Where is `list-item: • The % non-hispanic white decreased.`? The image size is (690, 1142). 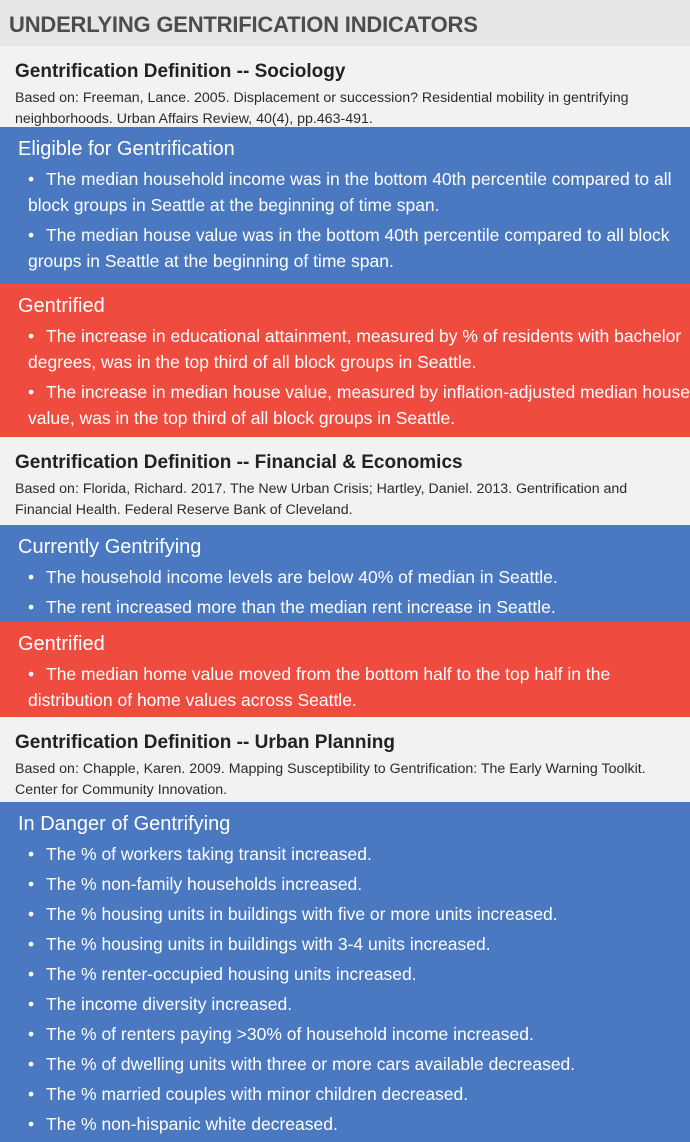 list-item: • The % non-hispanic white decreased. is located at coordinates (354, 1124).